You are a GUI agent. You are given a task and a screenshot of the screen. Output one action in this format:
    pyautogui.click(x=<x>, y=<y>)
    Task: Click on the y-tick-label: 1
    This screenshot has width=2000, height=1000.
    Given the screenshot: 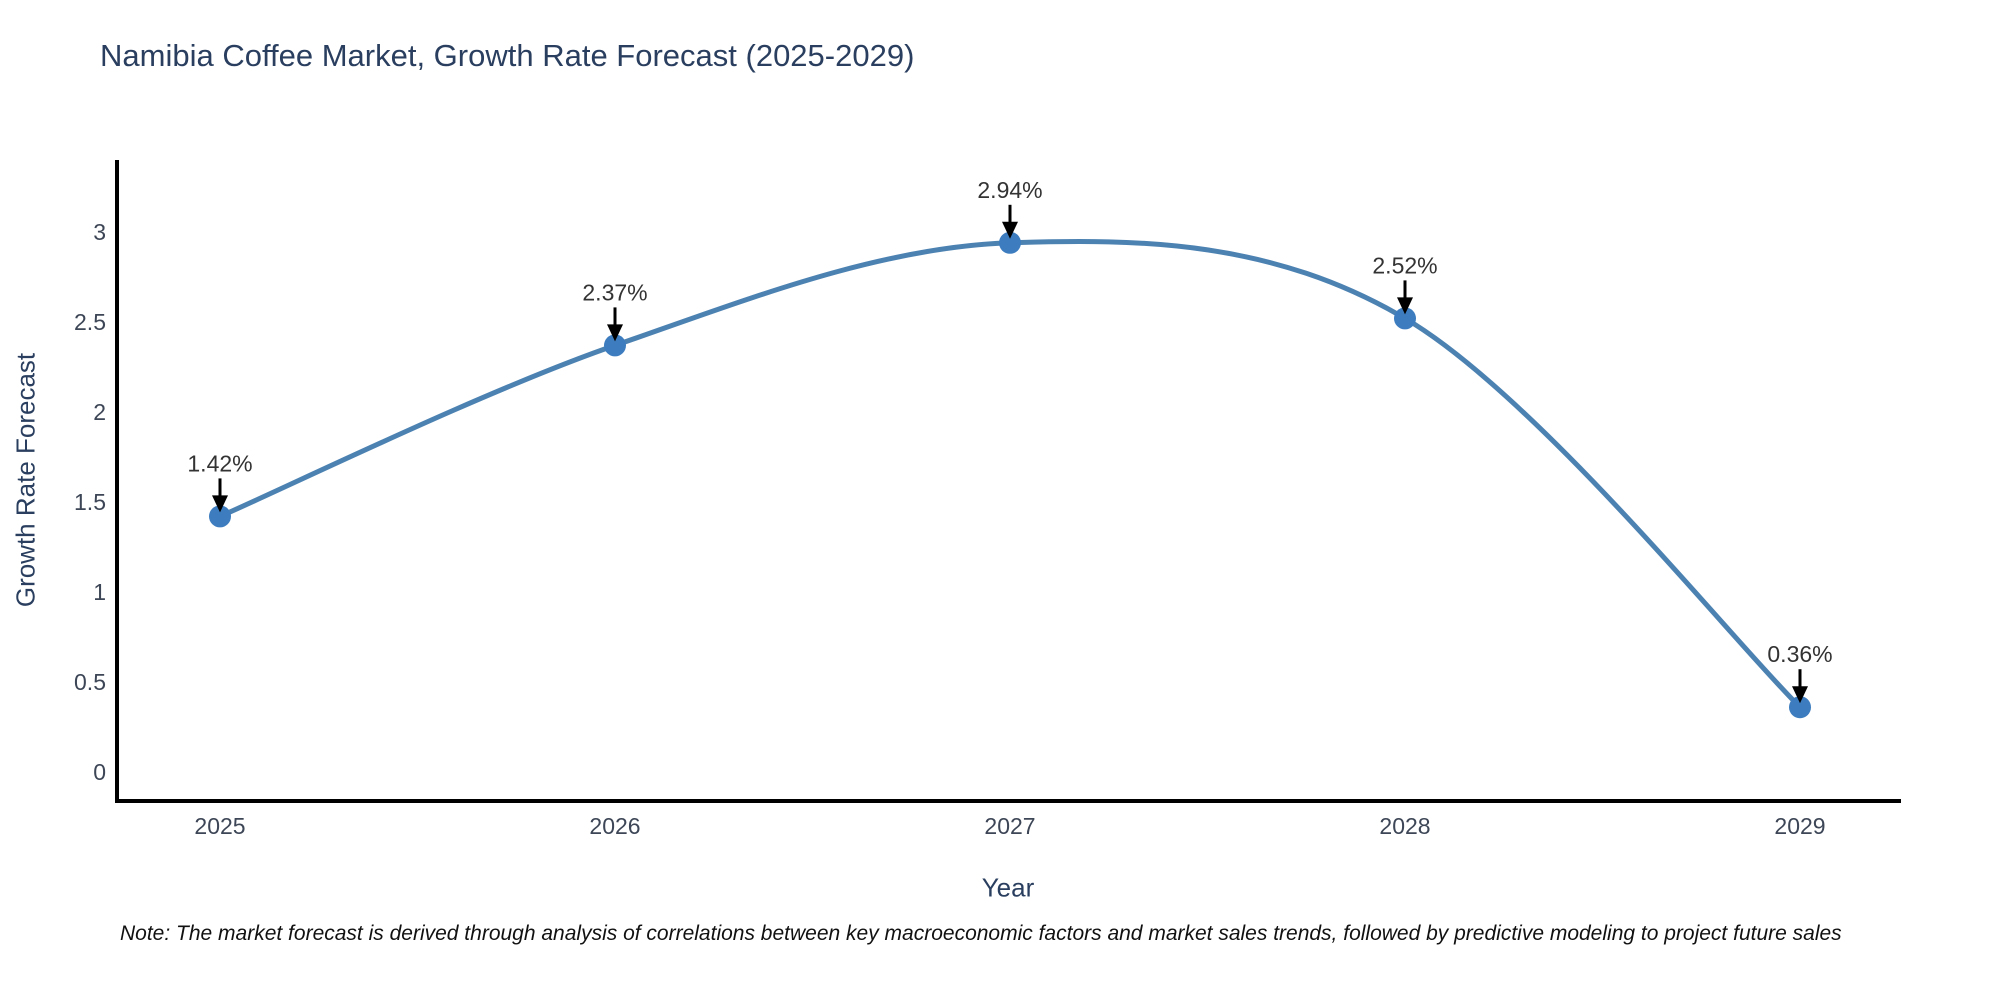 What is the action you would take?
    pyautogui.click(x=99, y=592)
    